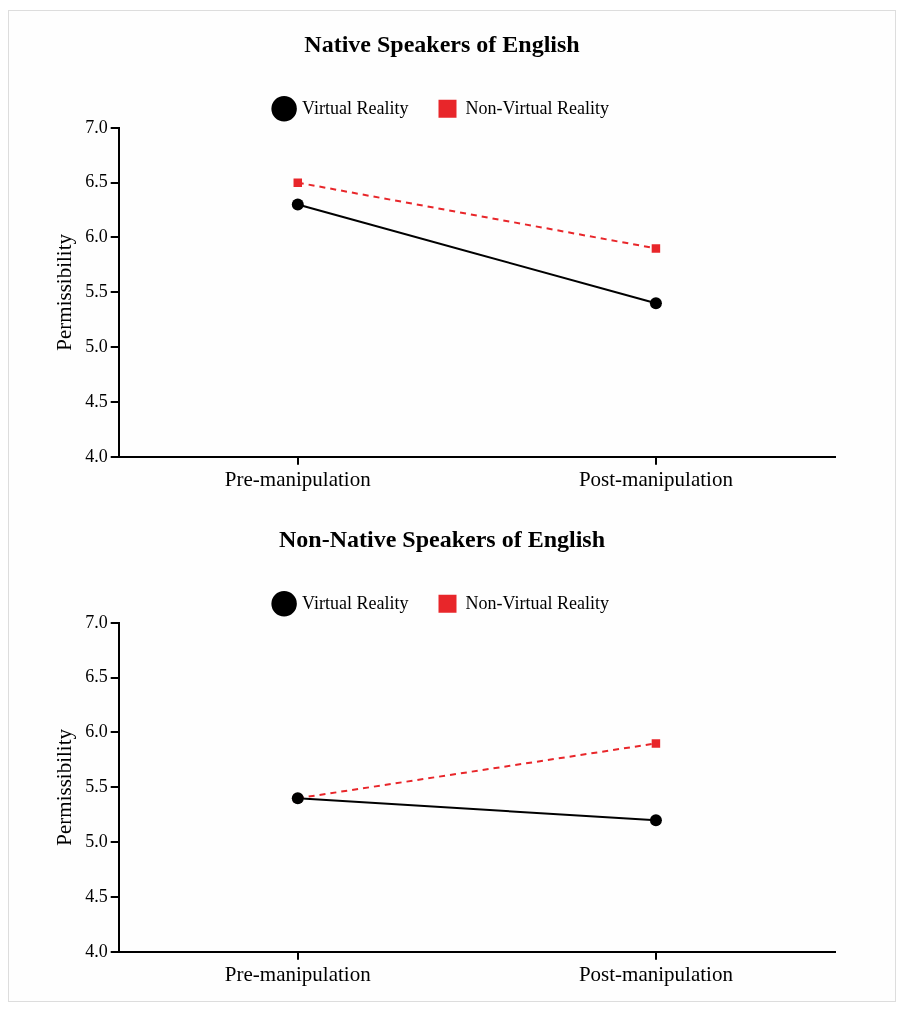 The height and width of the screenshot is (1009, 902). What do you see at coordinates (442, 538) in the screenshot?
I see `chart-title: Non-Native Speakers of English` at bounding box center [442, 538].